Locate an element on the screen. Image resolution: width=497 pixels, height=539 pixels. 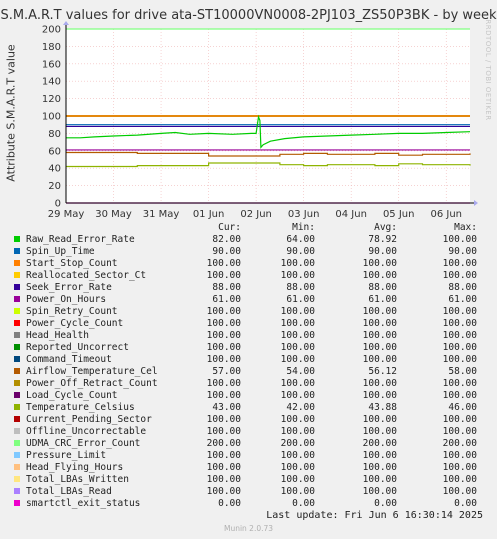
legend-series-name: Load_Cycle_Count is located at coordinates (72, 395).